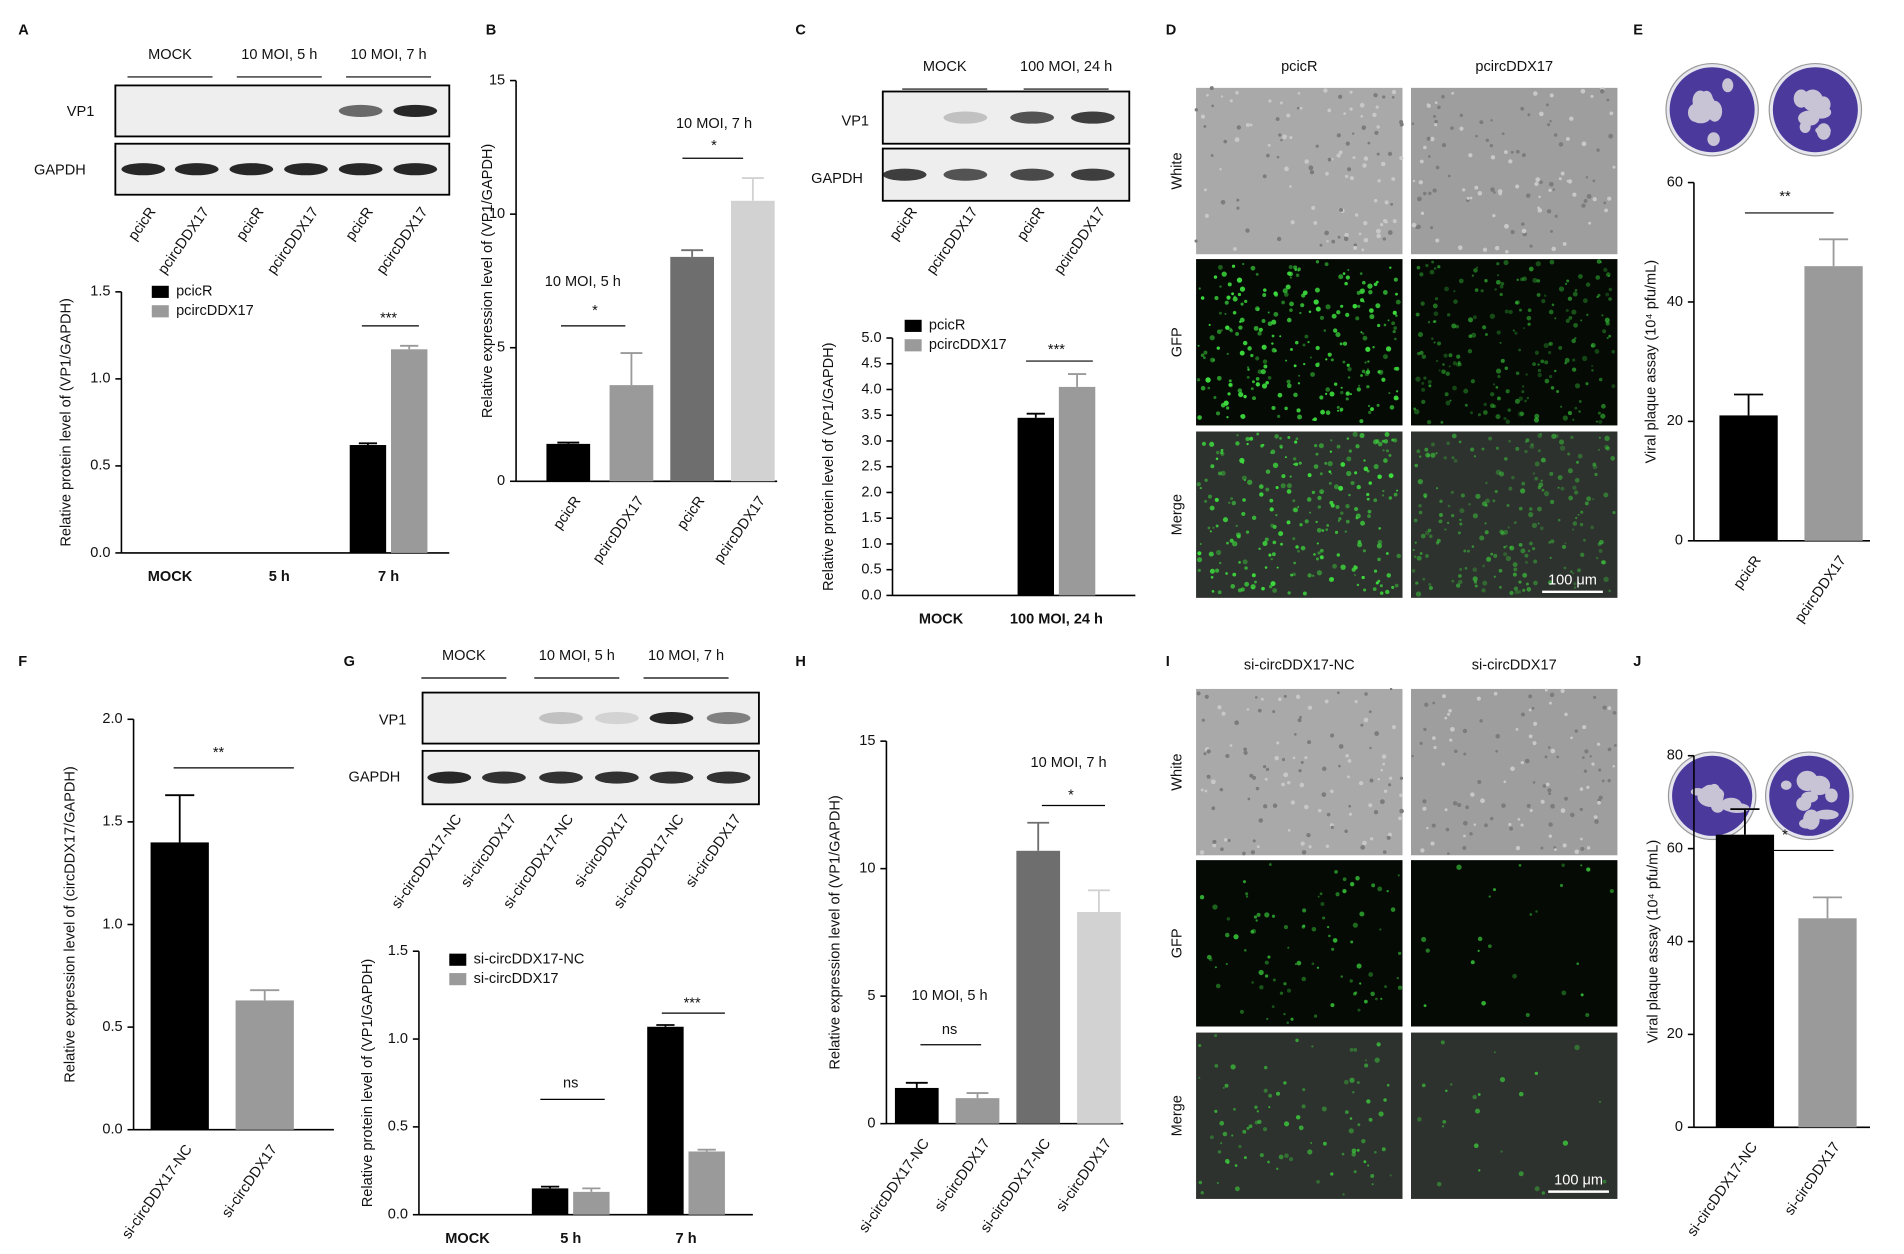 The height and width of the screenshot is (1254, 1904). I want to click on legend-label: pcircDDX17, so click(968, 345).